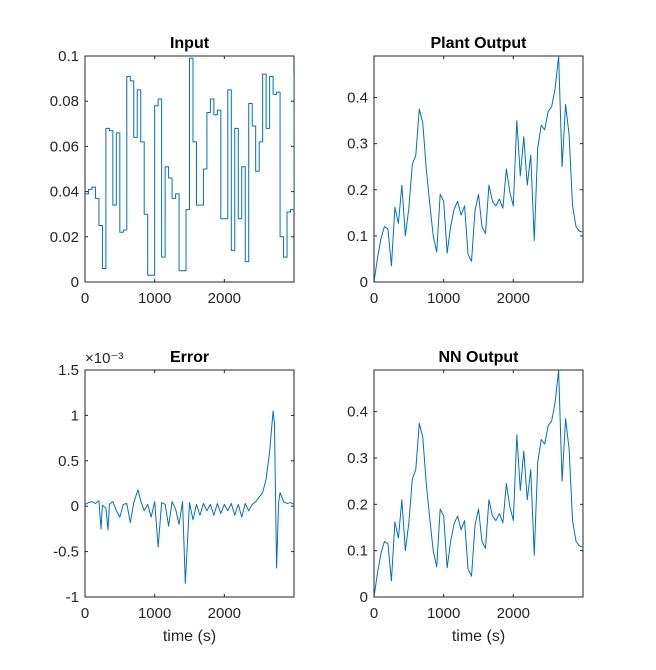 The image size is (656, 670). What do you see at coordinates (64, 146) in the screenshot?
I see `input-y-tick-label: 0.06` at bounding box center [64, 146].